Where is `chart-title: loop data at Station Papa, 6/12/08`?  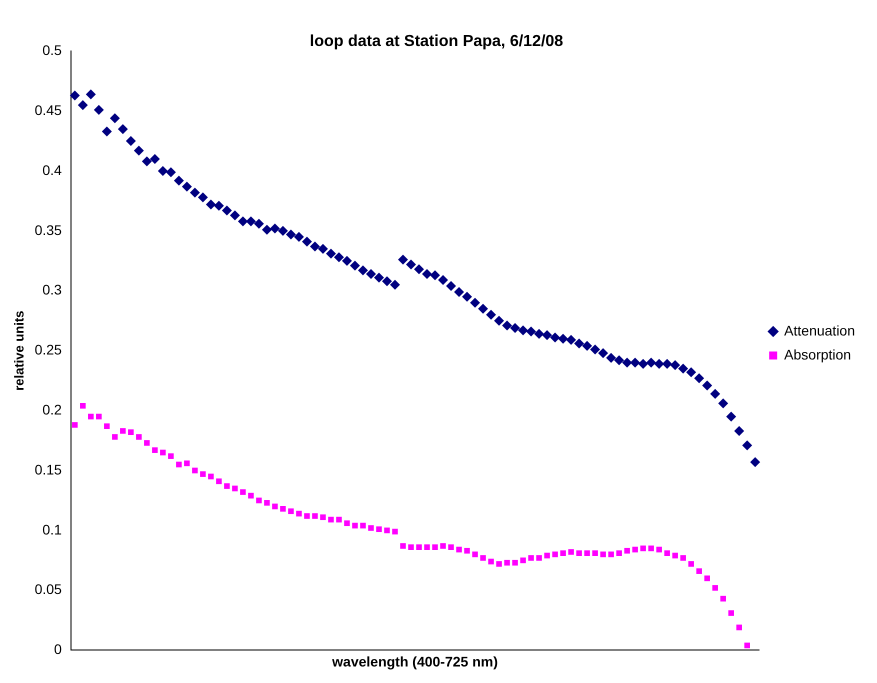
chart-title: loop data at Station Papa, 6/12/08 is located at coordinates (437, 41).